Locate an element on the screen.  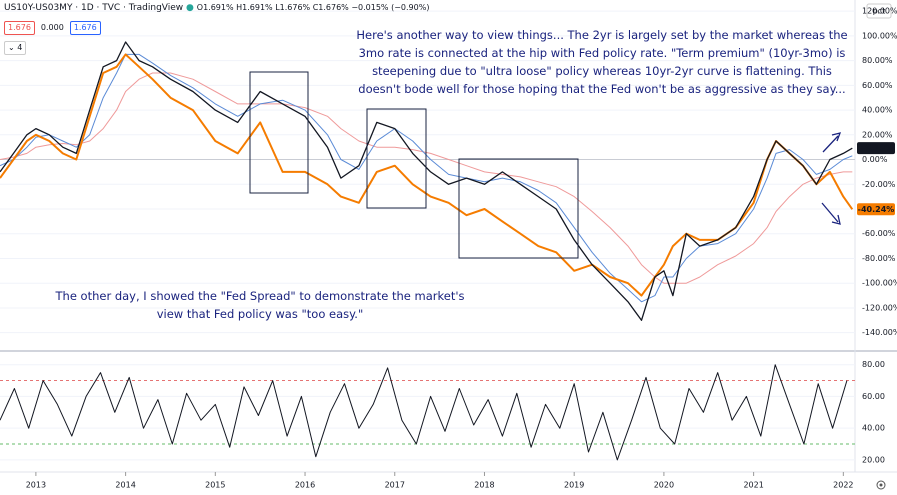
price-badge-label: -40.24% is located at coordinates (876, 209).